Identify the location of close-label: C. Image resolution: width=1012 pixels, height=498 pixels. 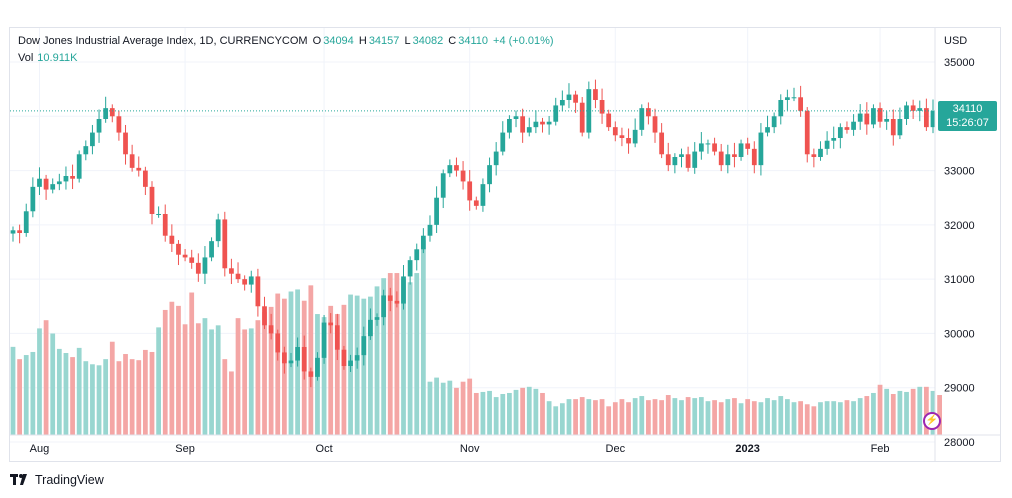
(452, 41).